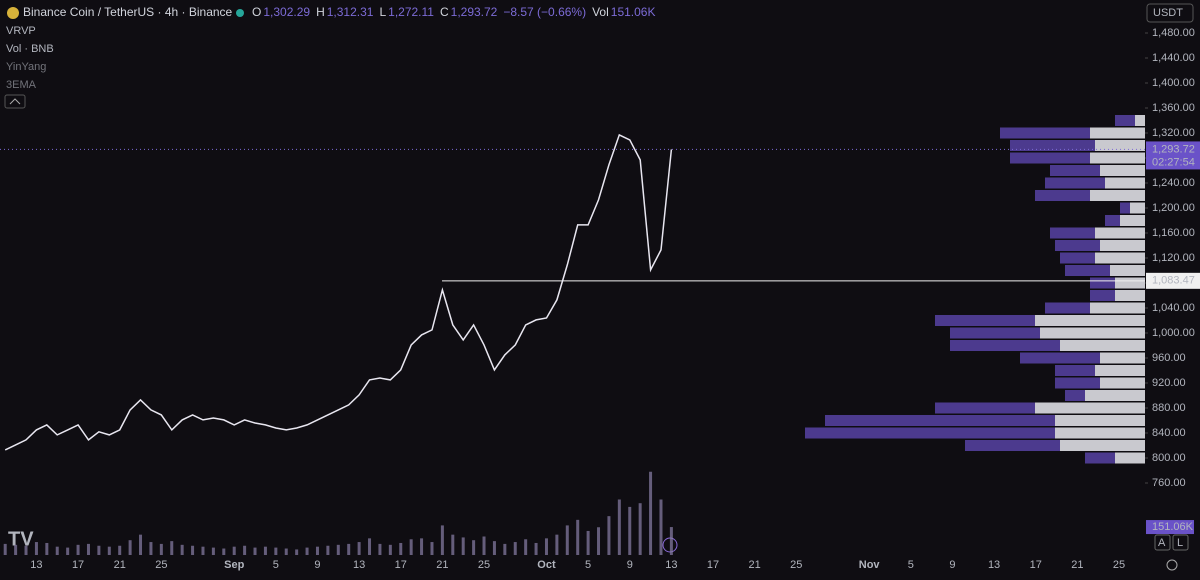  What do you see at coordinates (1169, 458) in the screenshot?
I see `y-tick-label: 800.00` at bounding box center [1169, 458].